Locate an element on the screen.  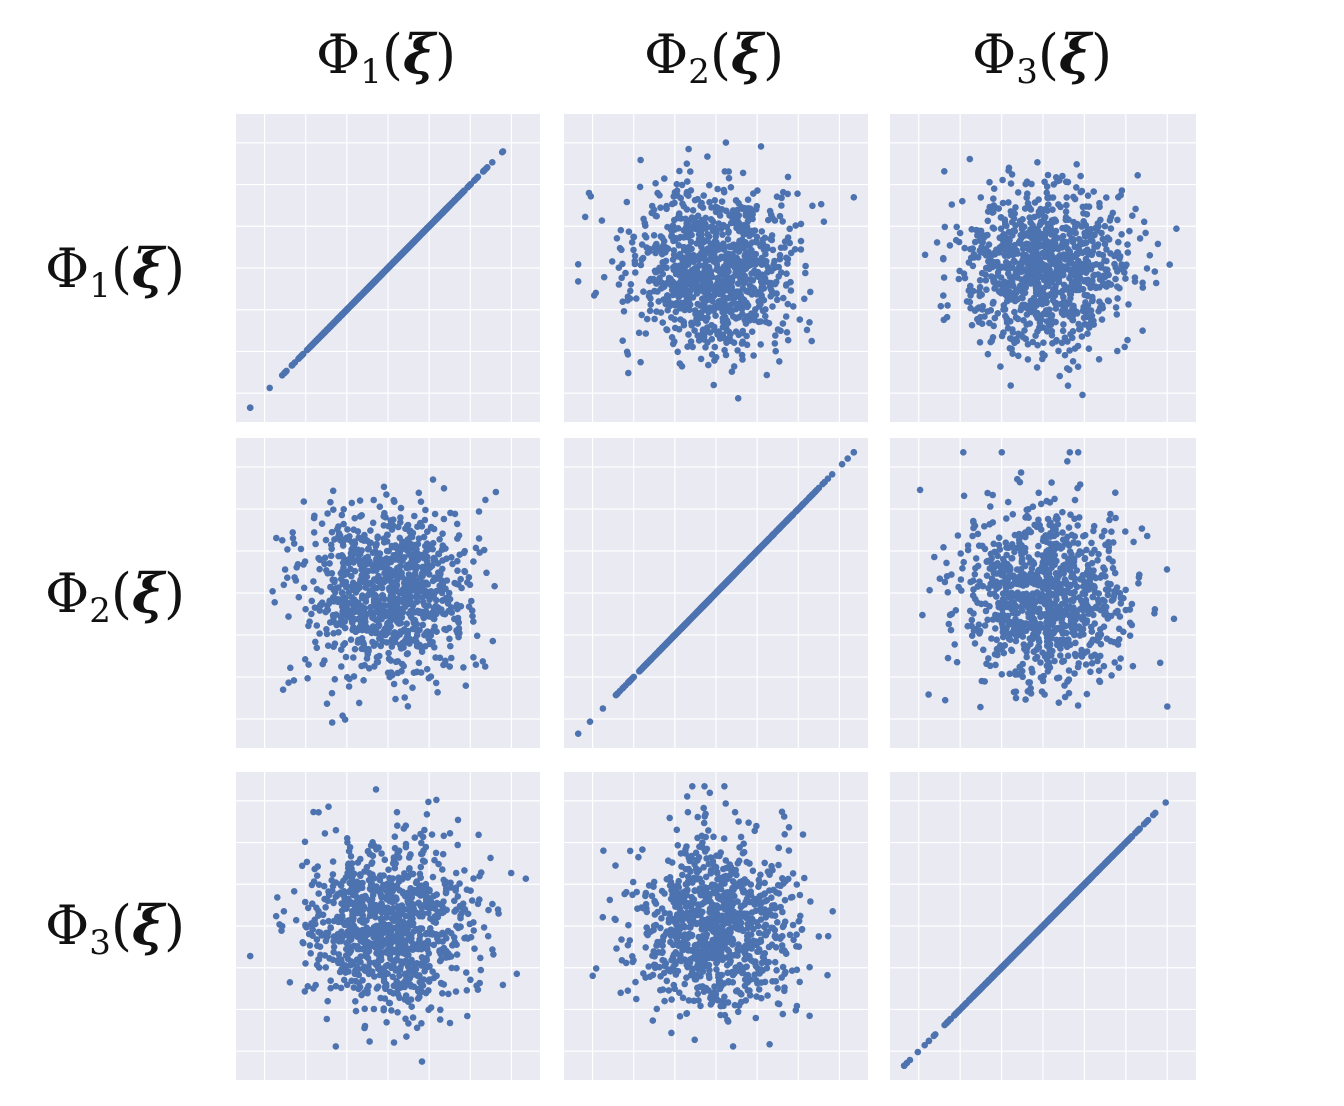
scatter-panel-r2-c2 is located at coordinates (716, 593).